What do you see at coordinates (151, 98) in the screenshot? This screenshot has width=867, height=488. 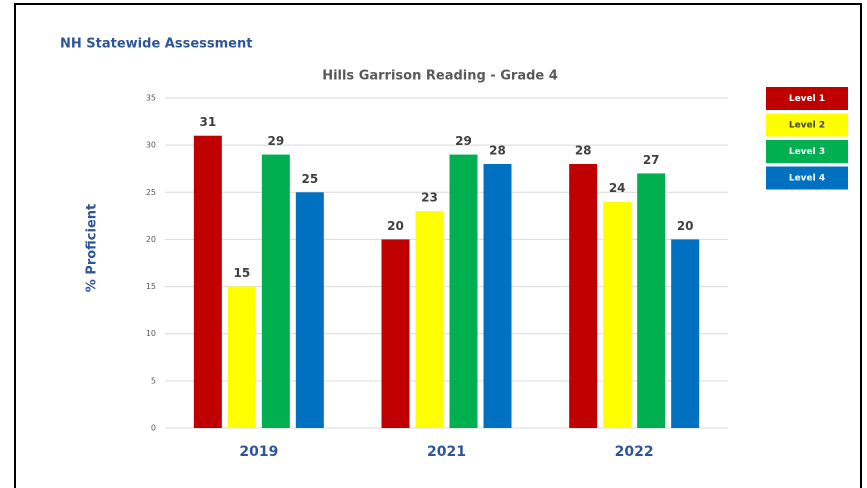 I see `y-tick-label: 35` at bounding box center [151, 98].